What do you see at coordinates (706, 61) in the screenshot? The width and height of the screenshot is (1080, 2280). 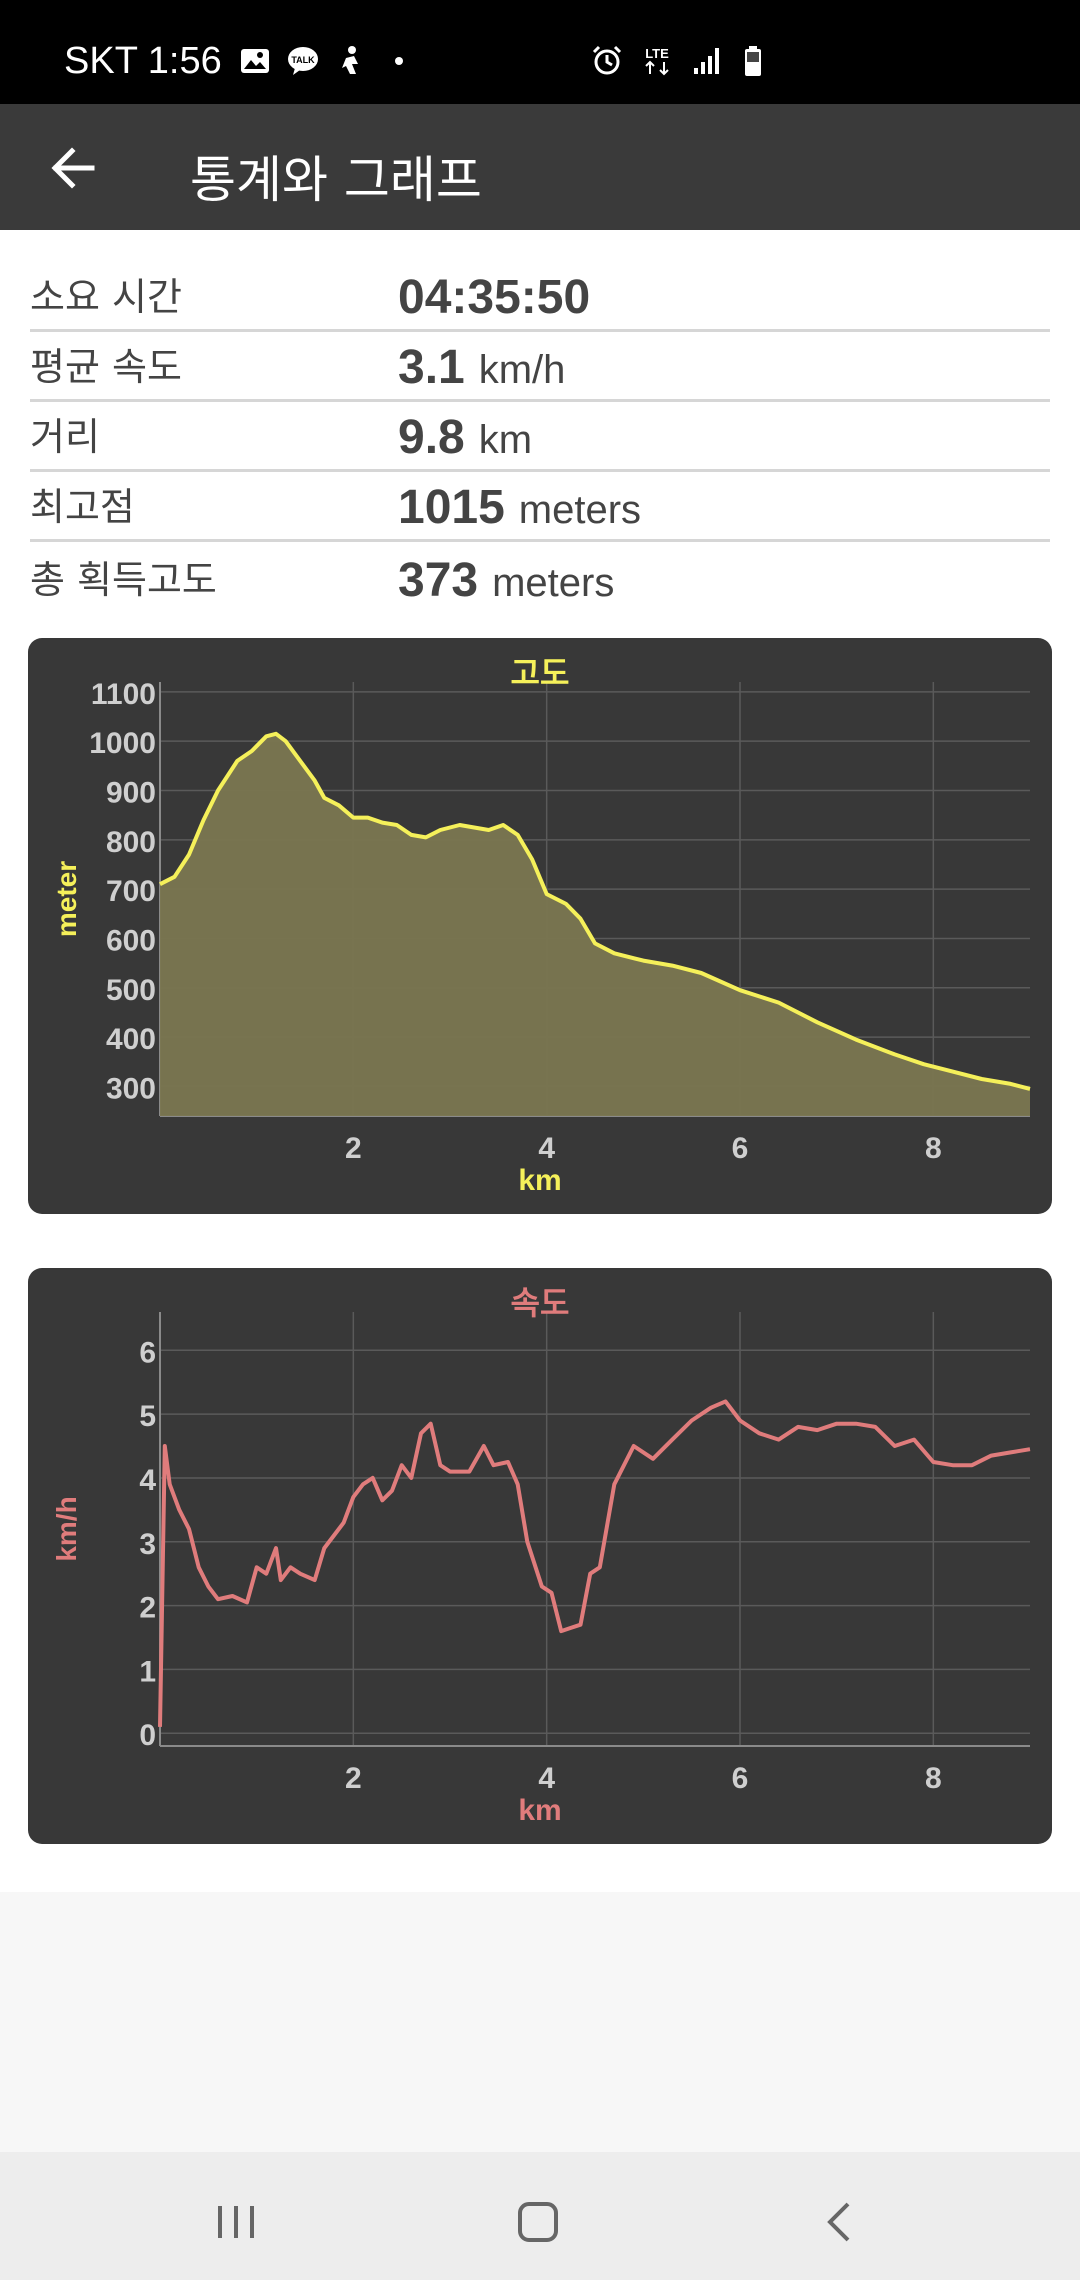 I see `signal-icon` at bounding box center [706, 61].